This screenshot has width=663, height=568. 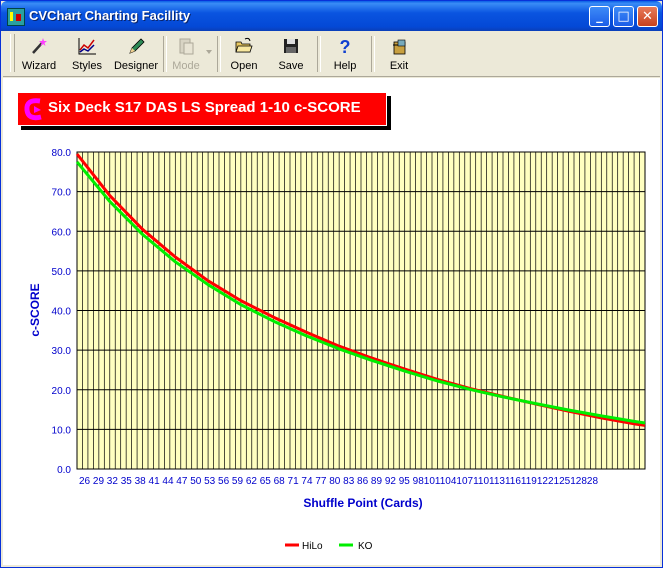 I want to click on styles-label: Styles, so click(x=87, y=66).